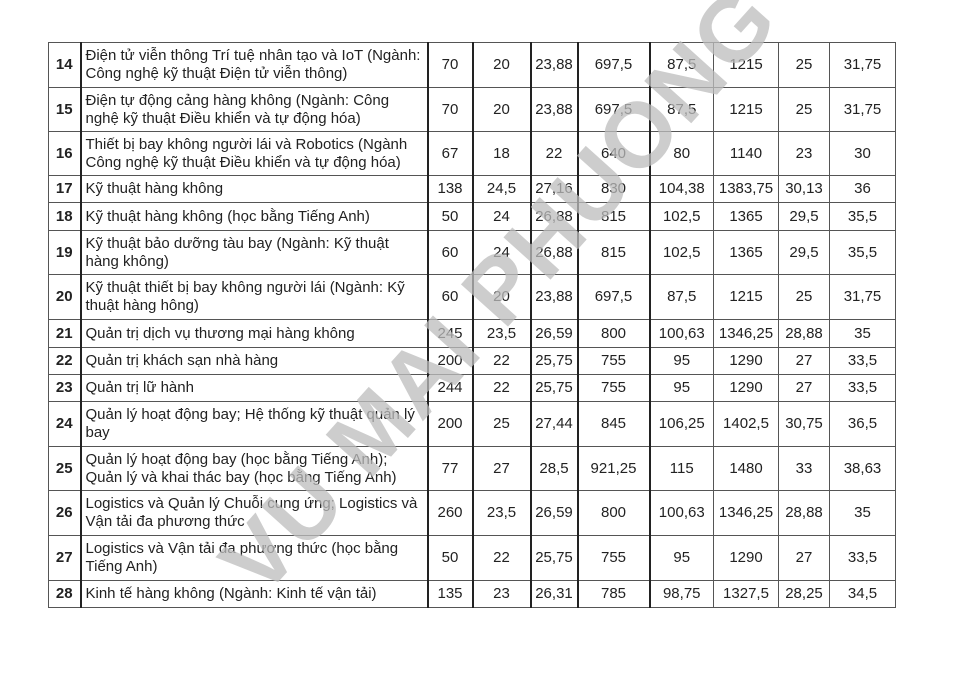  What do you see at coordinates (804, 252) in the screenshot?
I see `score-cell: 29,5` at bounding box center [804, 252].